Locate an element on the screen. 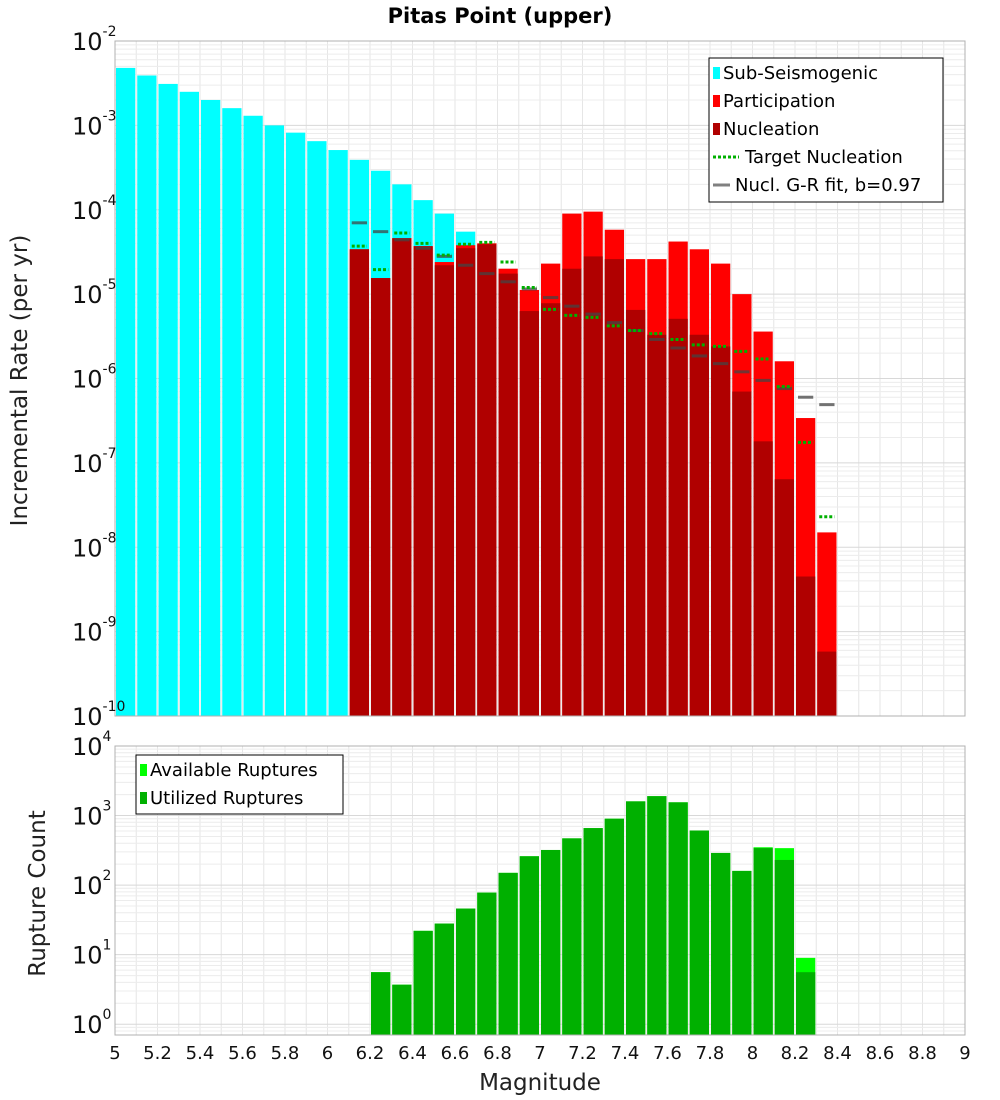 The height and width of the screenshot is (1100, 1000). rate-legend-box is located at coordinates (826, 130).